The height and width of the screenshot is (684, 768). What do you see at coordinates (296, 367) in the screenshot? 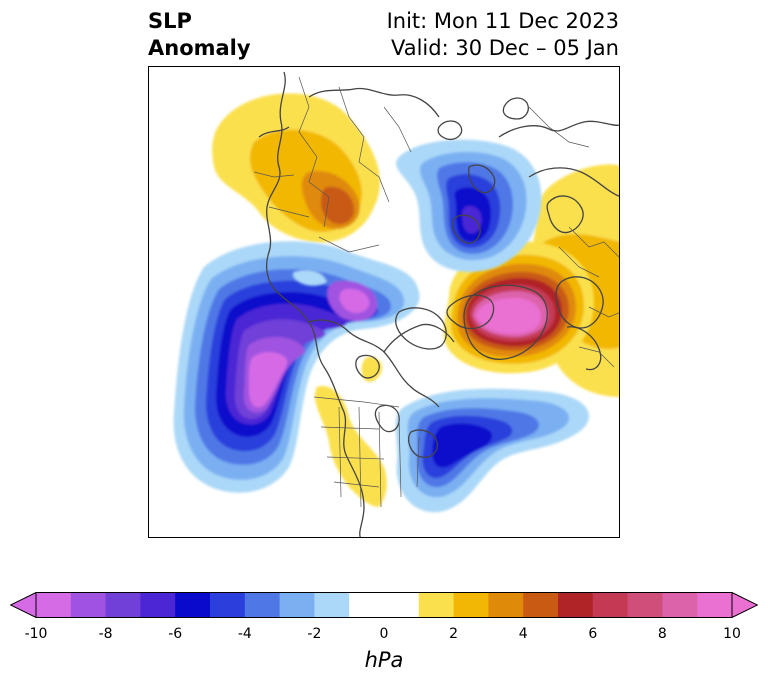
I see `gulf-of-alaska-low` at bounding box center [296, 367].